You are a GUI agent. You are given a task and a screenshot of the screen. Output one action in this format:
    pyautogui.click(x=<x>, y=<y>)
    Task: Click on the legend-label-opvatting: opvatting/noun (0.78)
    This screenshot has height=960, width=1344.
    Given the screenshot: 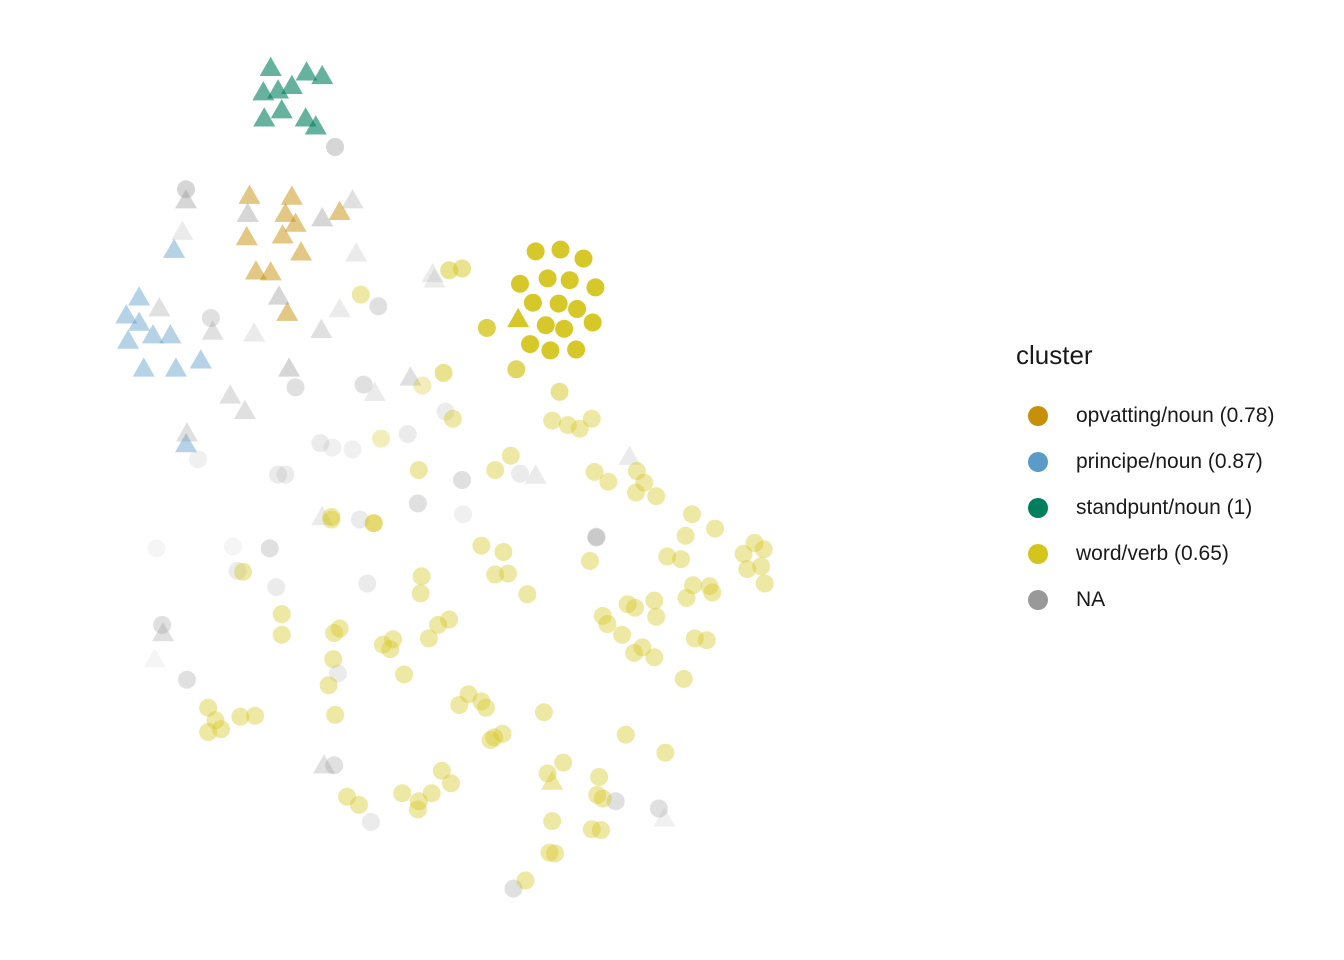 What is the action you would take?
    pyautogui.click(x=1175, y=415)
    